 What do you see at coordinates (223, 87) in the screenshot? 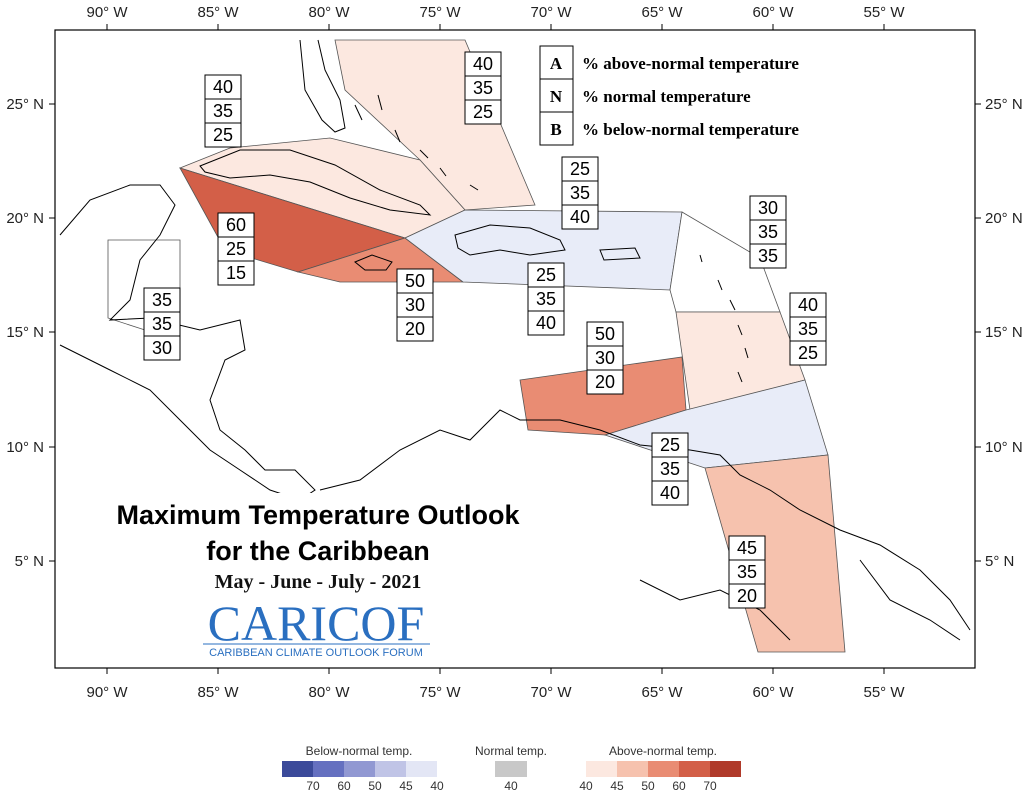
I see `prob-value-above: 40` at bounding box center [223, 87].